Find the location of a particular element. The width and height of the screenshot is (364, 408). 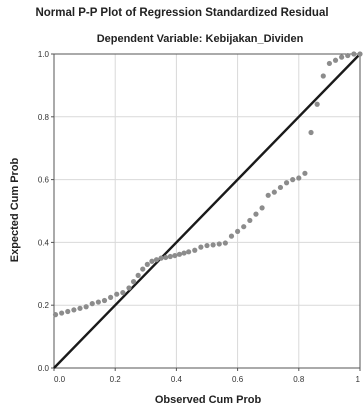

x-tick-label: 0.0 is located at coordinates (60, 379).